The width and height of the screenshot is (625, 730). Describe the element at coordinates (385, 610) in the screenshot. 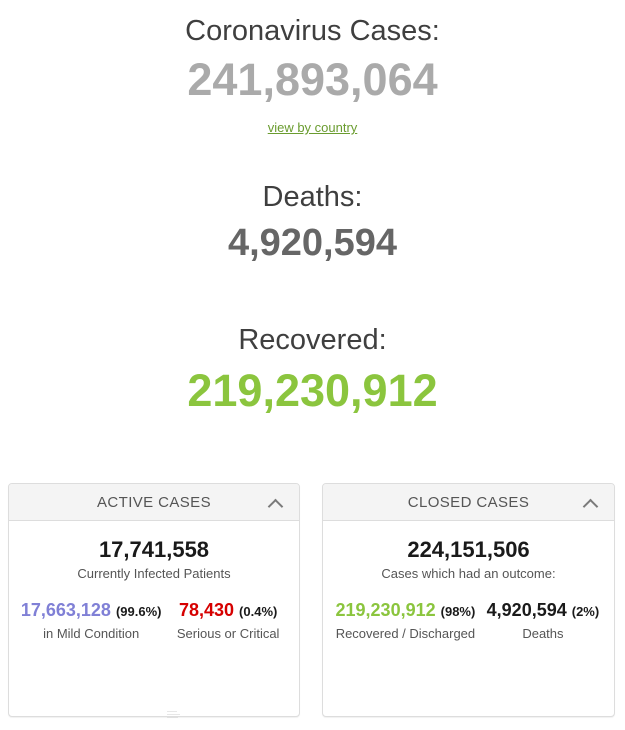

I see `recovered-discharged-count: 219,230,912` at that location.